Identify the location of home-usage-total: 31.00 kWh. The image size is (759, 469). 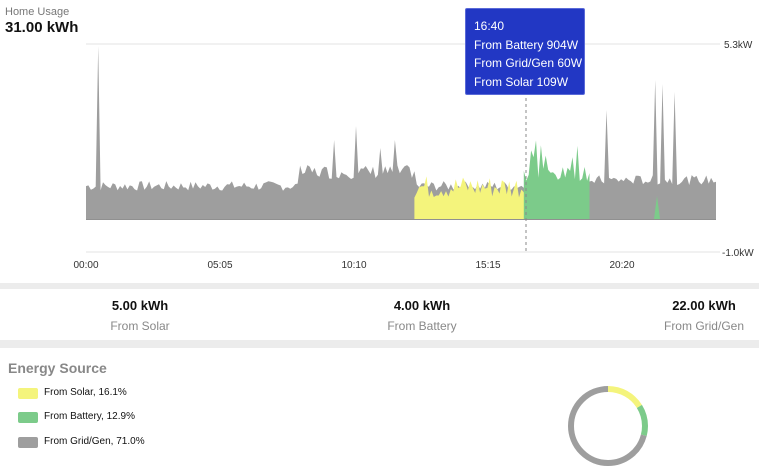
(42, 27).